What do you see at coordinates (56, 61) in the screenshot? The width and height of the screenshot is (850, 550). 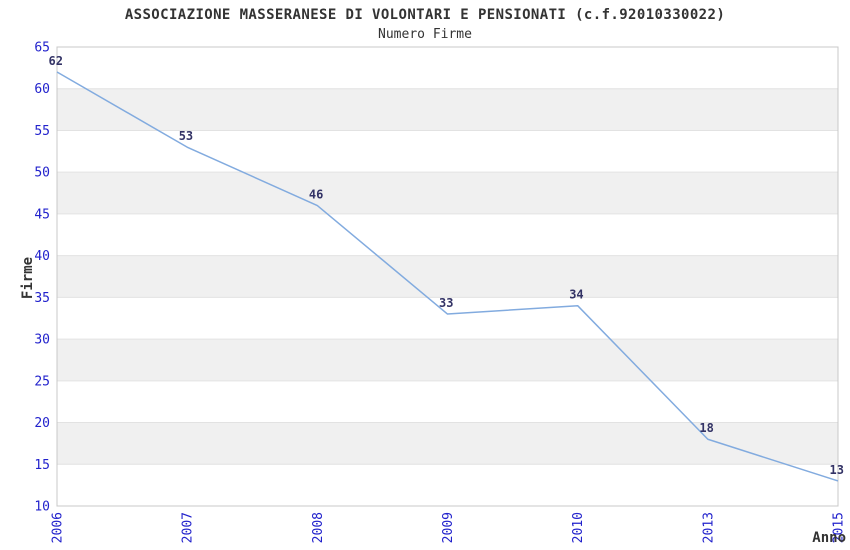 I see `data-point-label: 62` at bounding box center [56, 61].